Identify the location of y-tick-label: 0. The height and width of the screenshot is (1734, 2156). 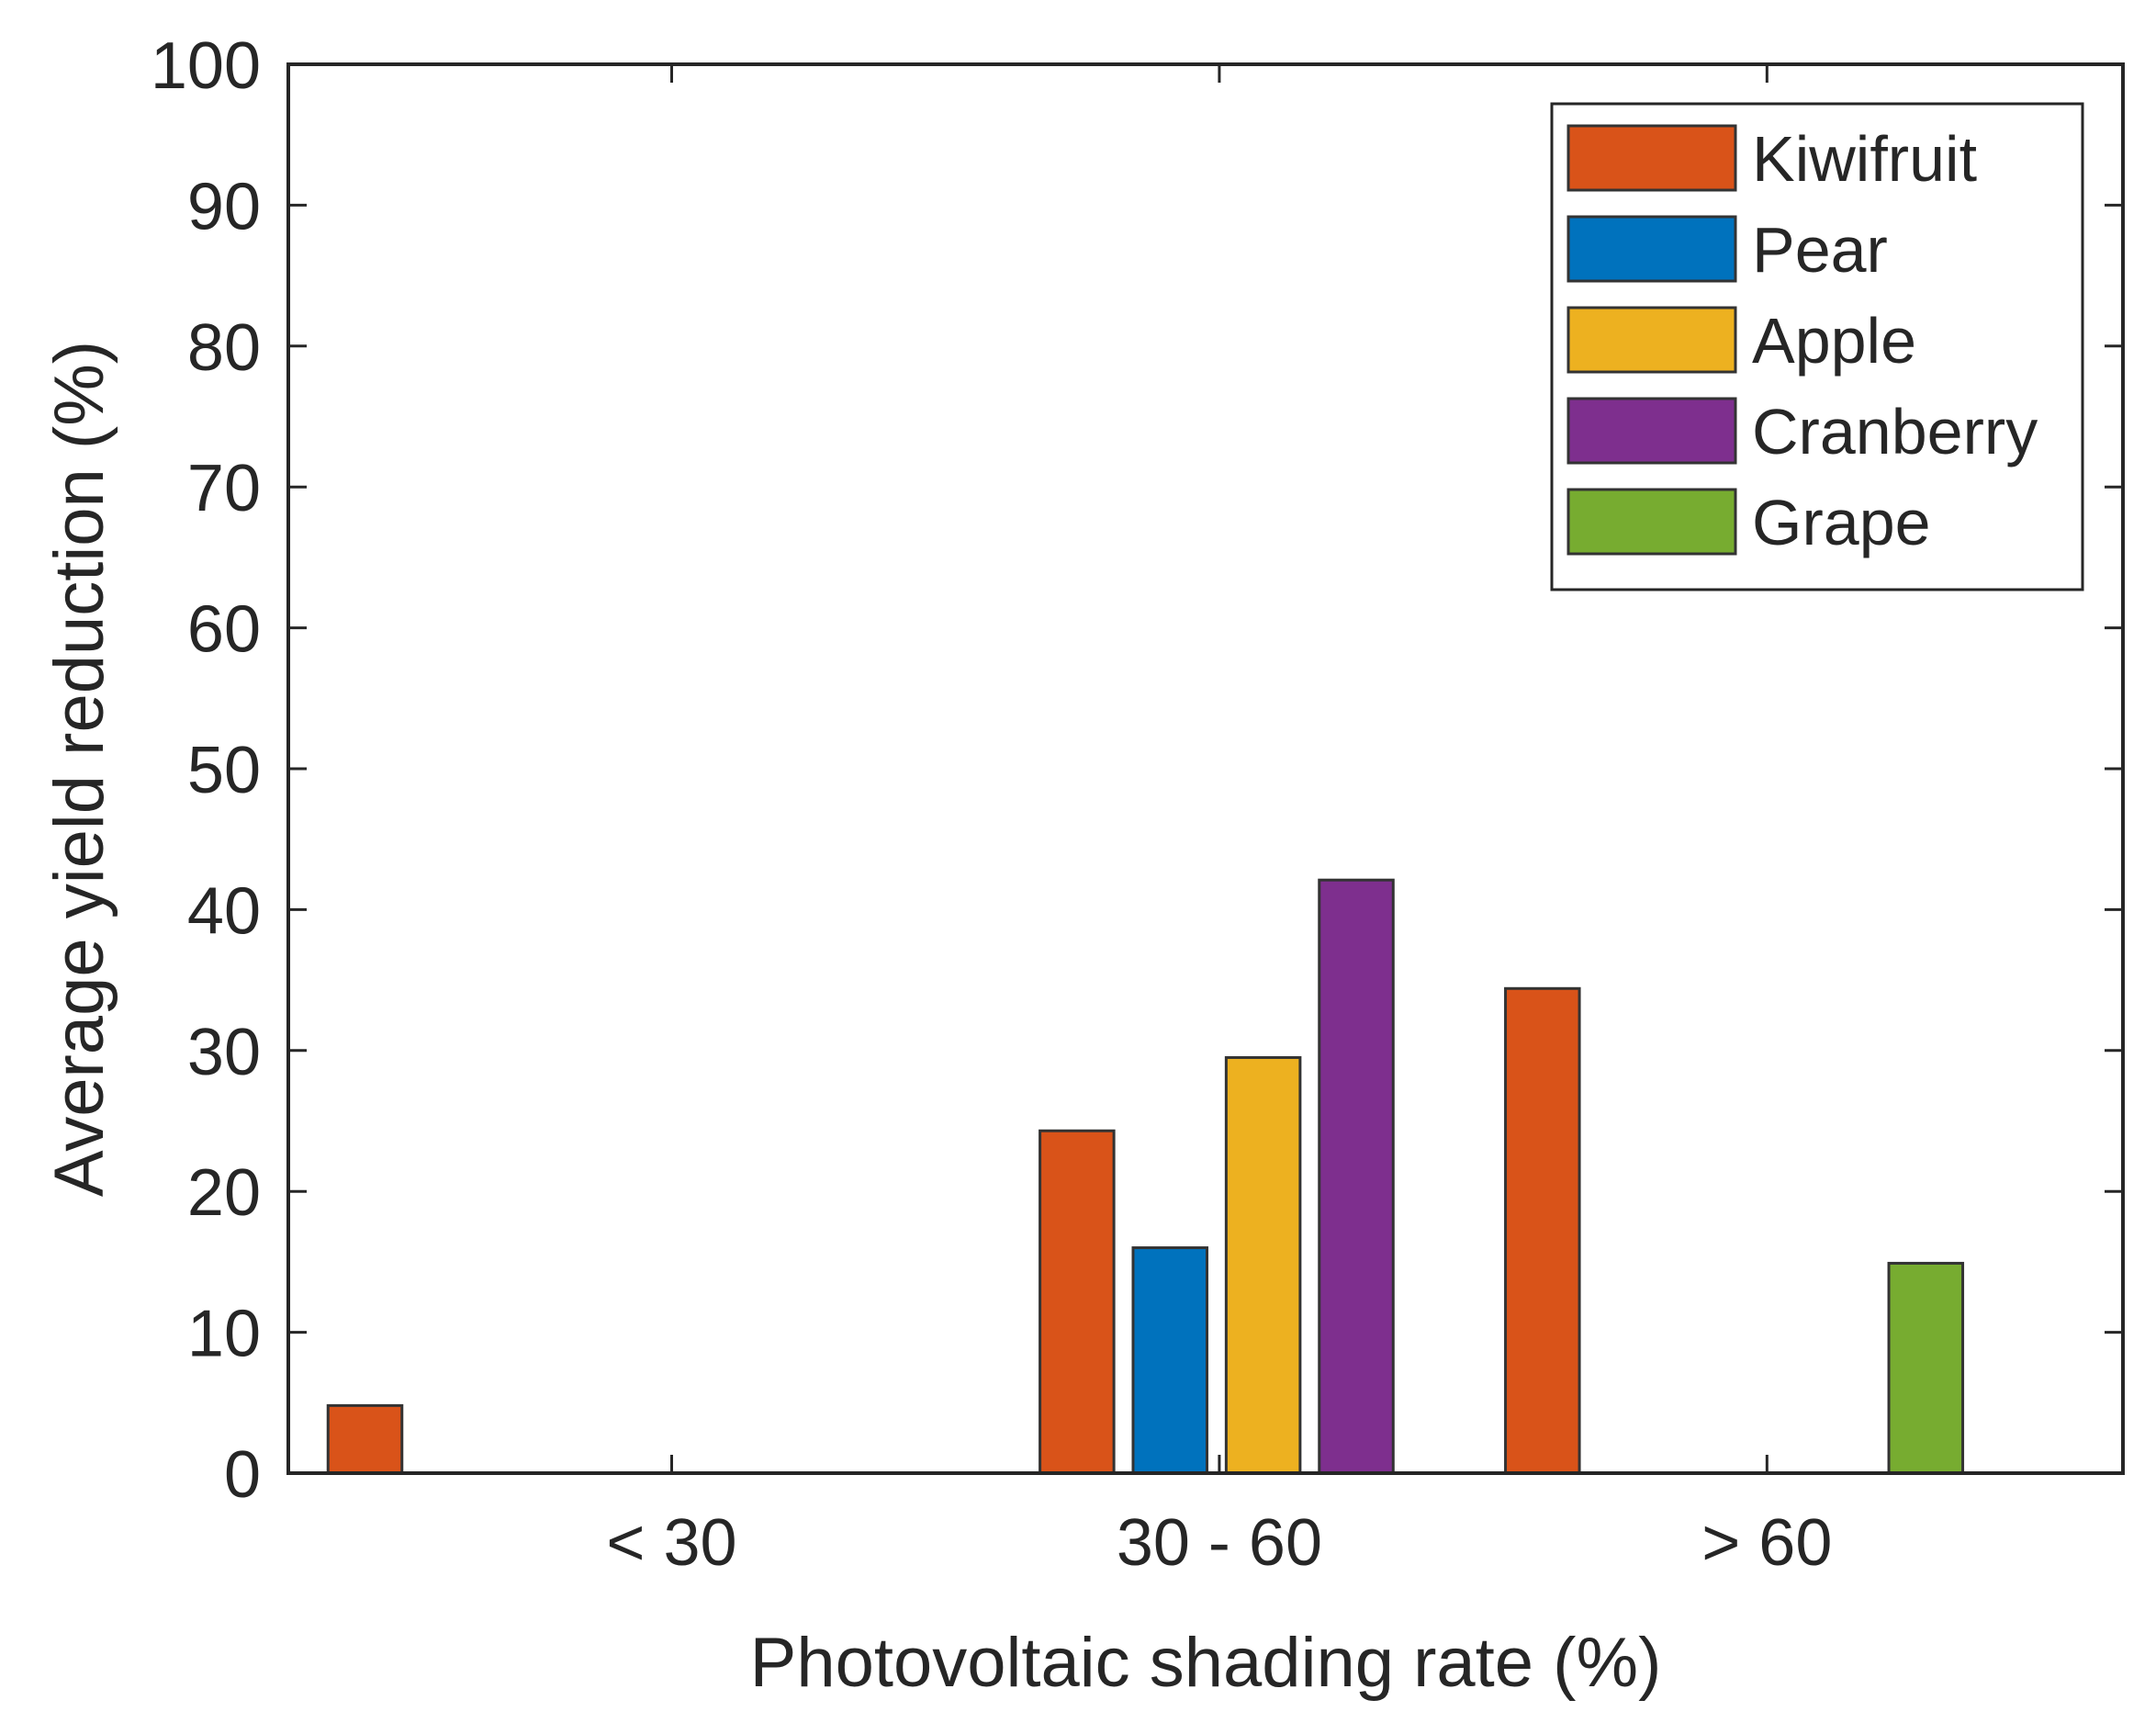
(242, 1475).